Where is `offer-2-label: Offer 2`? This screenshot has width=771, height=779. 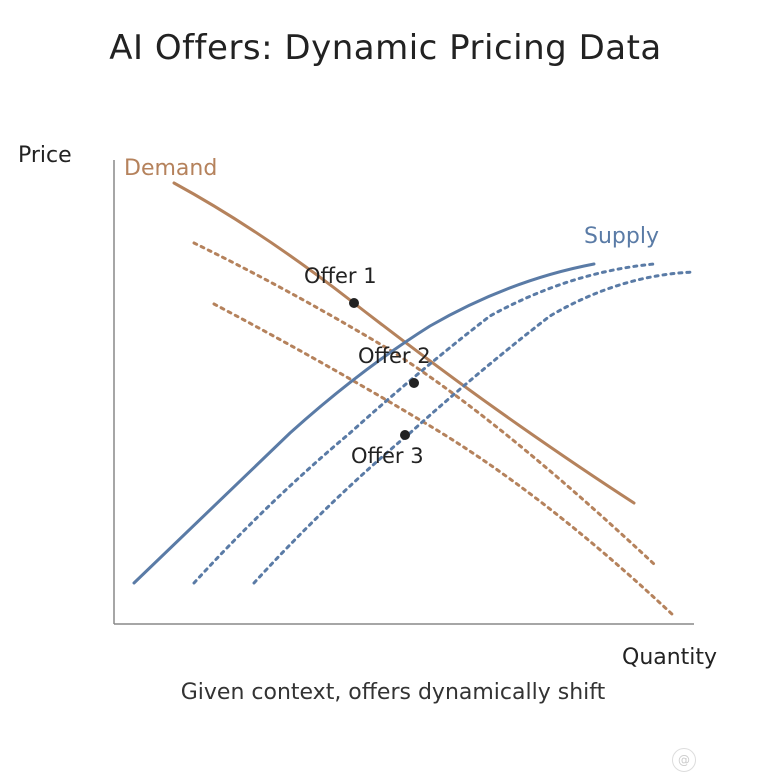 offer-2-label: Offer 2 is located at coordinates (394, 356).